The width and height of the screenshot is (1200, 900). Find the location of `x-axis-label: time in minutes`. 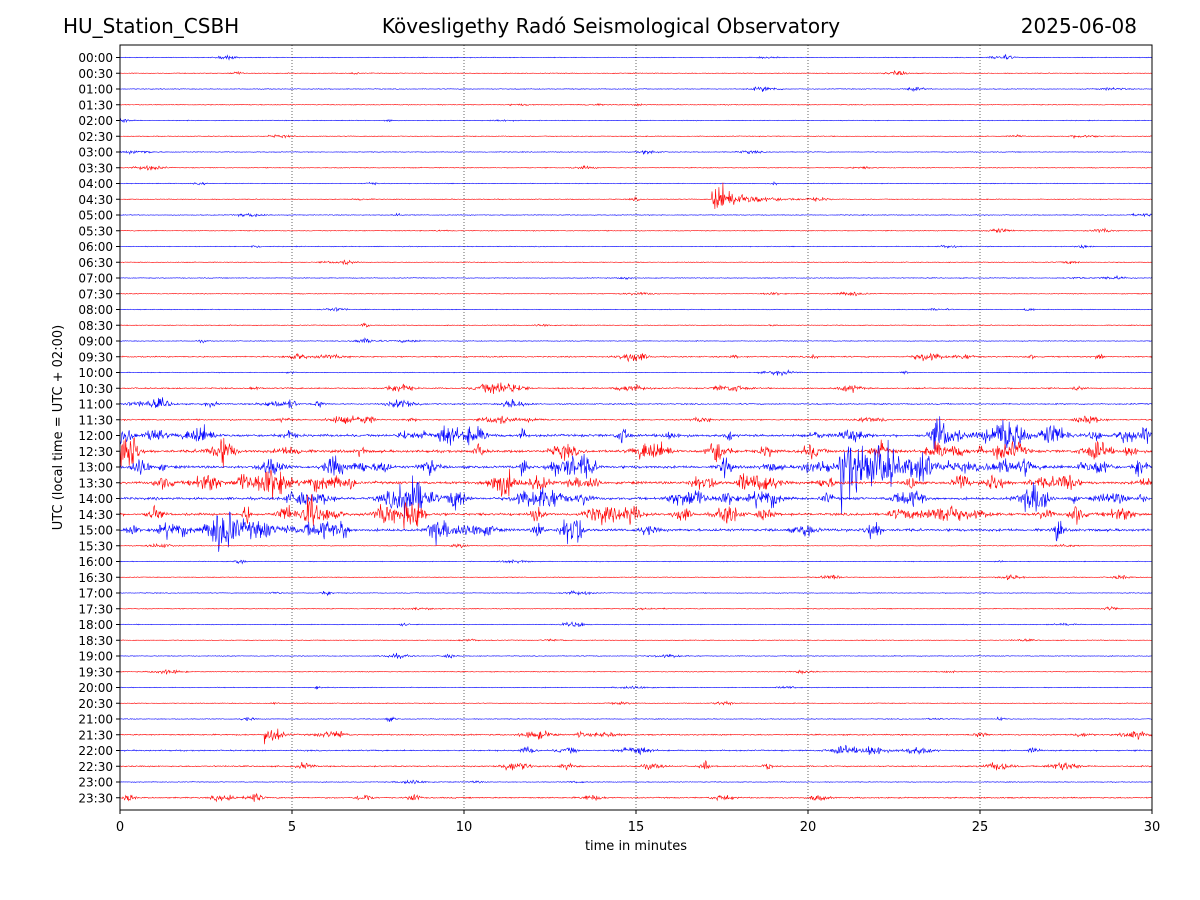

x-axis-label: time in minutes is located at coordinates (636, 846).